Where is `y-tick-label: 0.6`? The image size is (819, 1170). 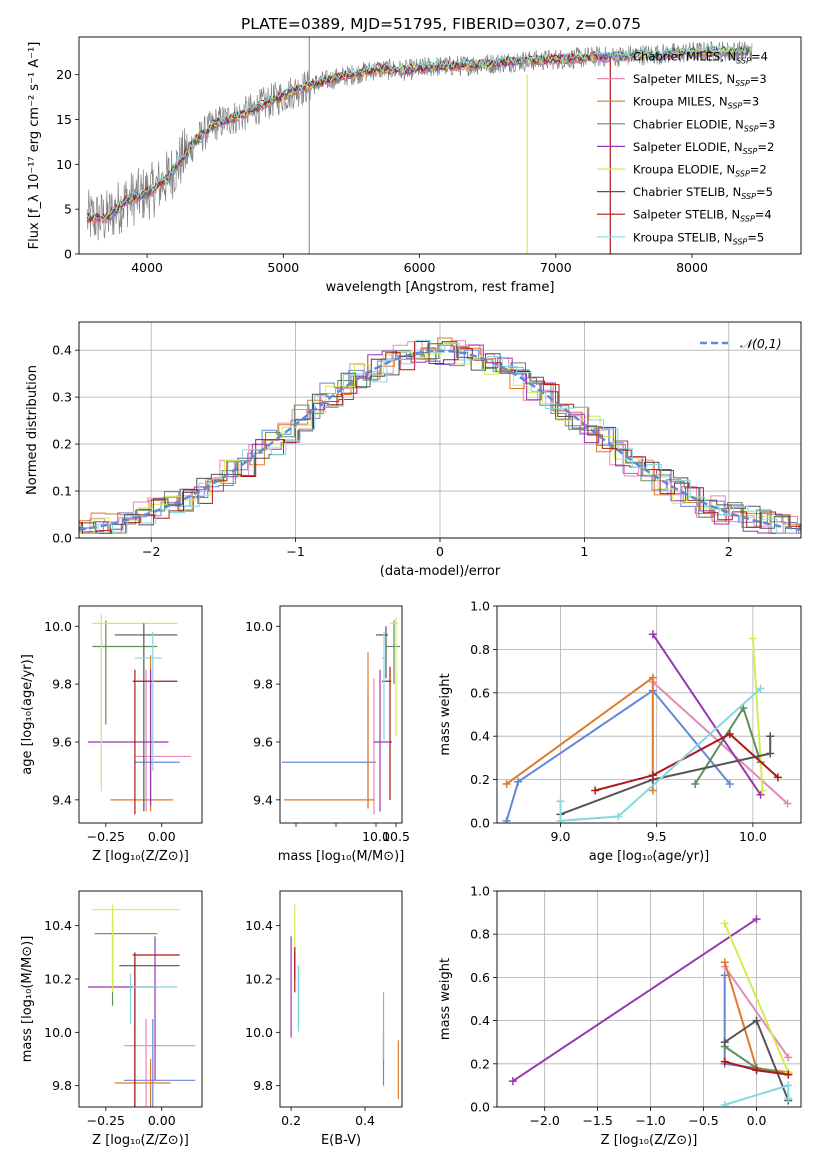 y-tick-label: 0.6 is located at coordinates (480, 692).